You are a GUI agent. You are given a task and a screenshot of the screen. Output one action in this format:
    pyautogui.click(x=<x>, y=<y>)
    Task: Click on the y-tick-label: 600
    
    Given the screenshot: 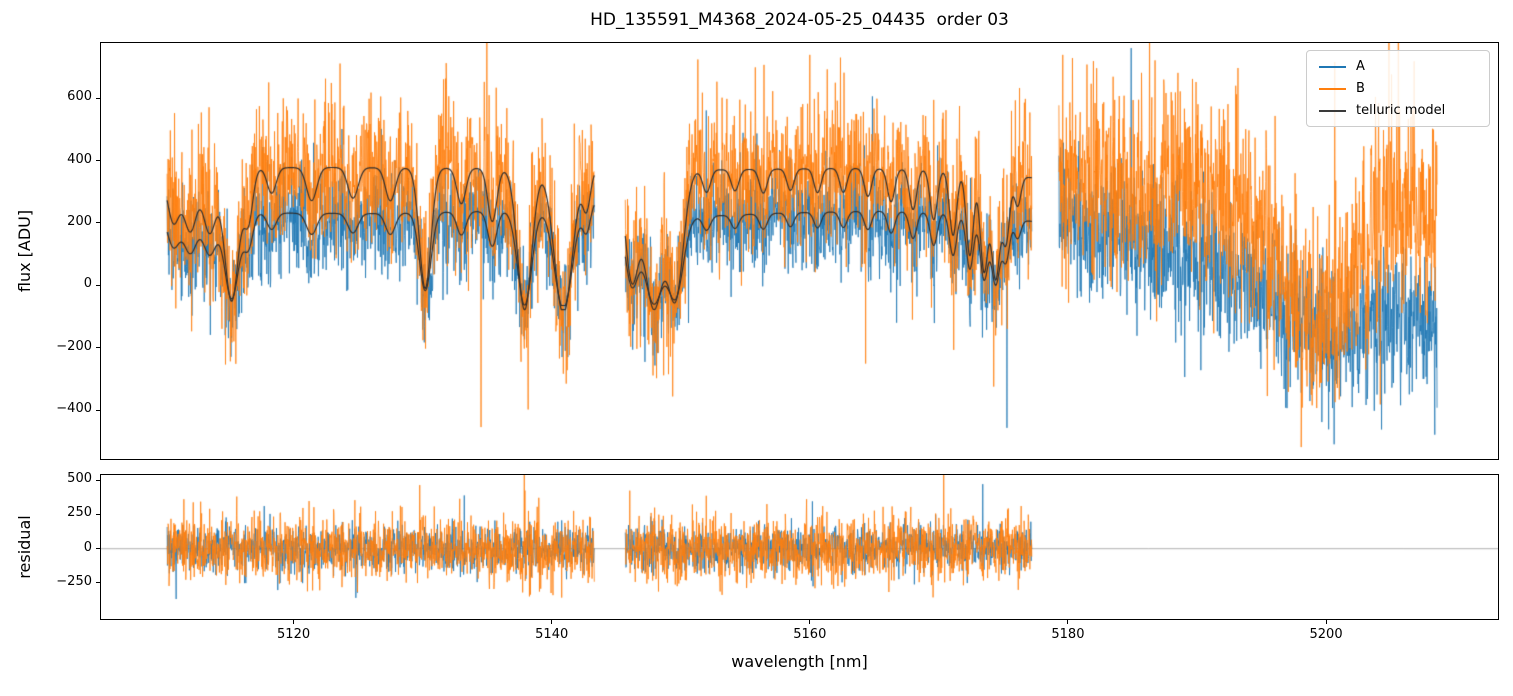 What is the action you would take?
    pyautogui.click(x=79, y=97)
    